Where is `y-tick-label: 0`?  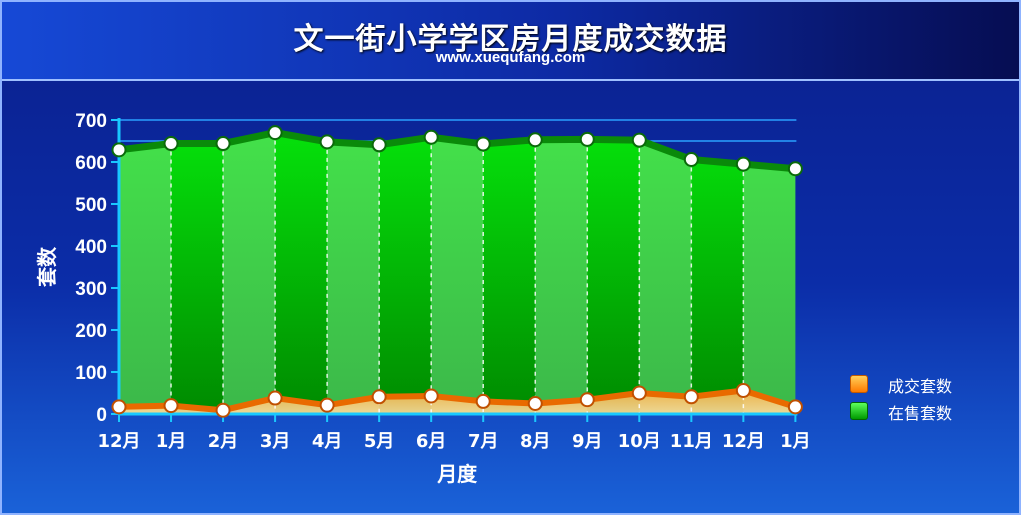
y-tick-label: 0 is located at coordinates (101, 415).